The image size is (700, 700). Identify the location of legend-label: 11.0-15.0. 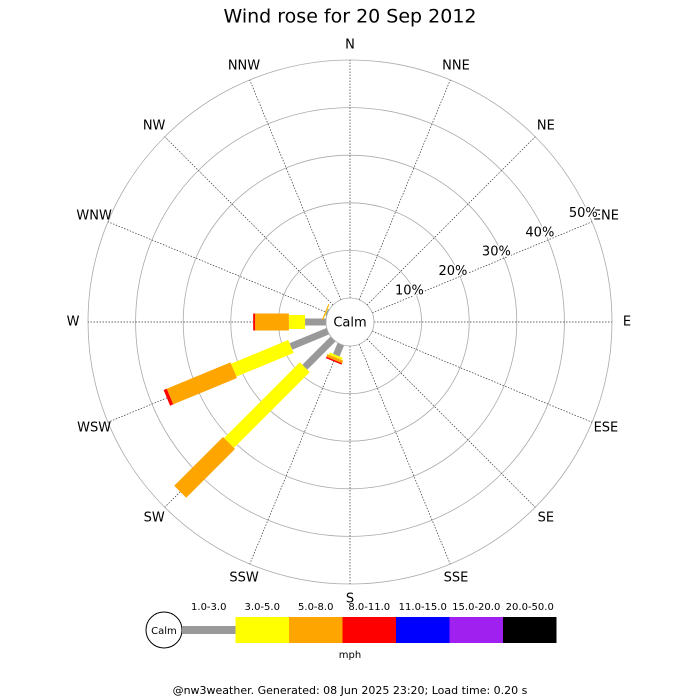
(423, 607).